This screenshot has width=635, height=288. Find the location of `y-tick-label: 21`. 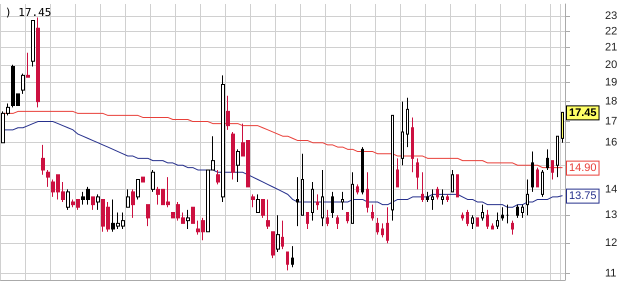

y-tick-label: 21 is located at coordinates (611, 48).